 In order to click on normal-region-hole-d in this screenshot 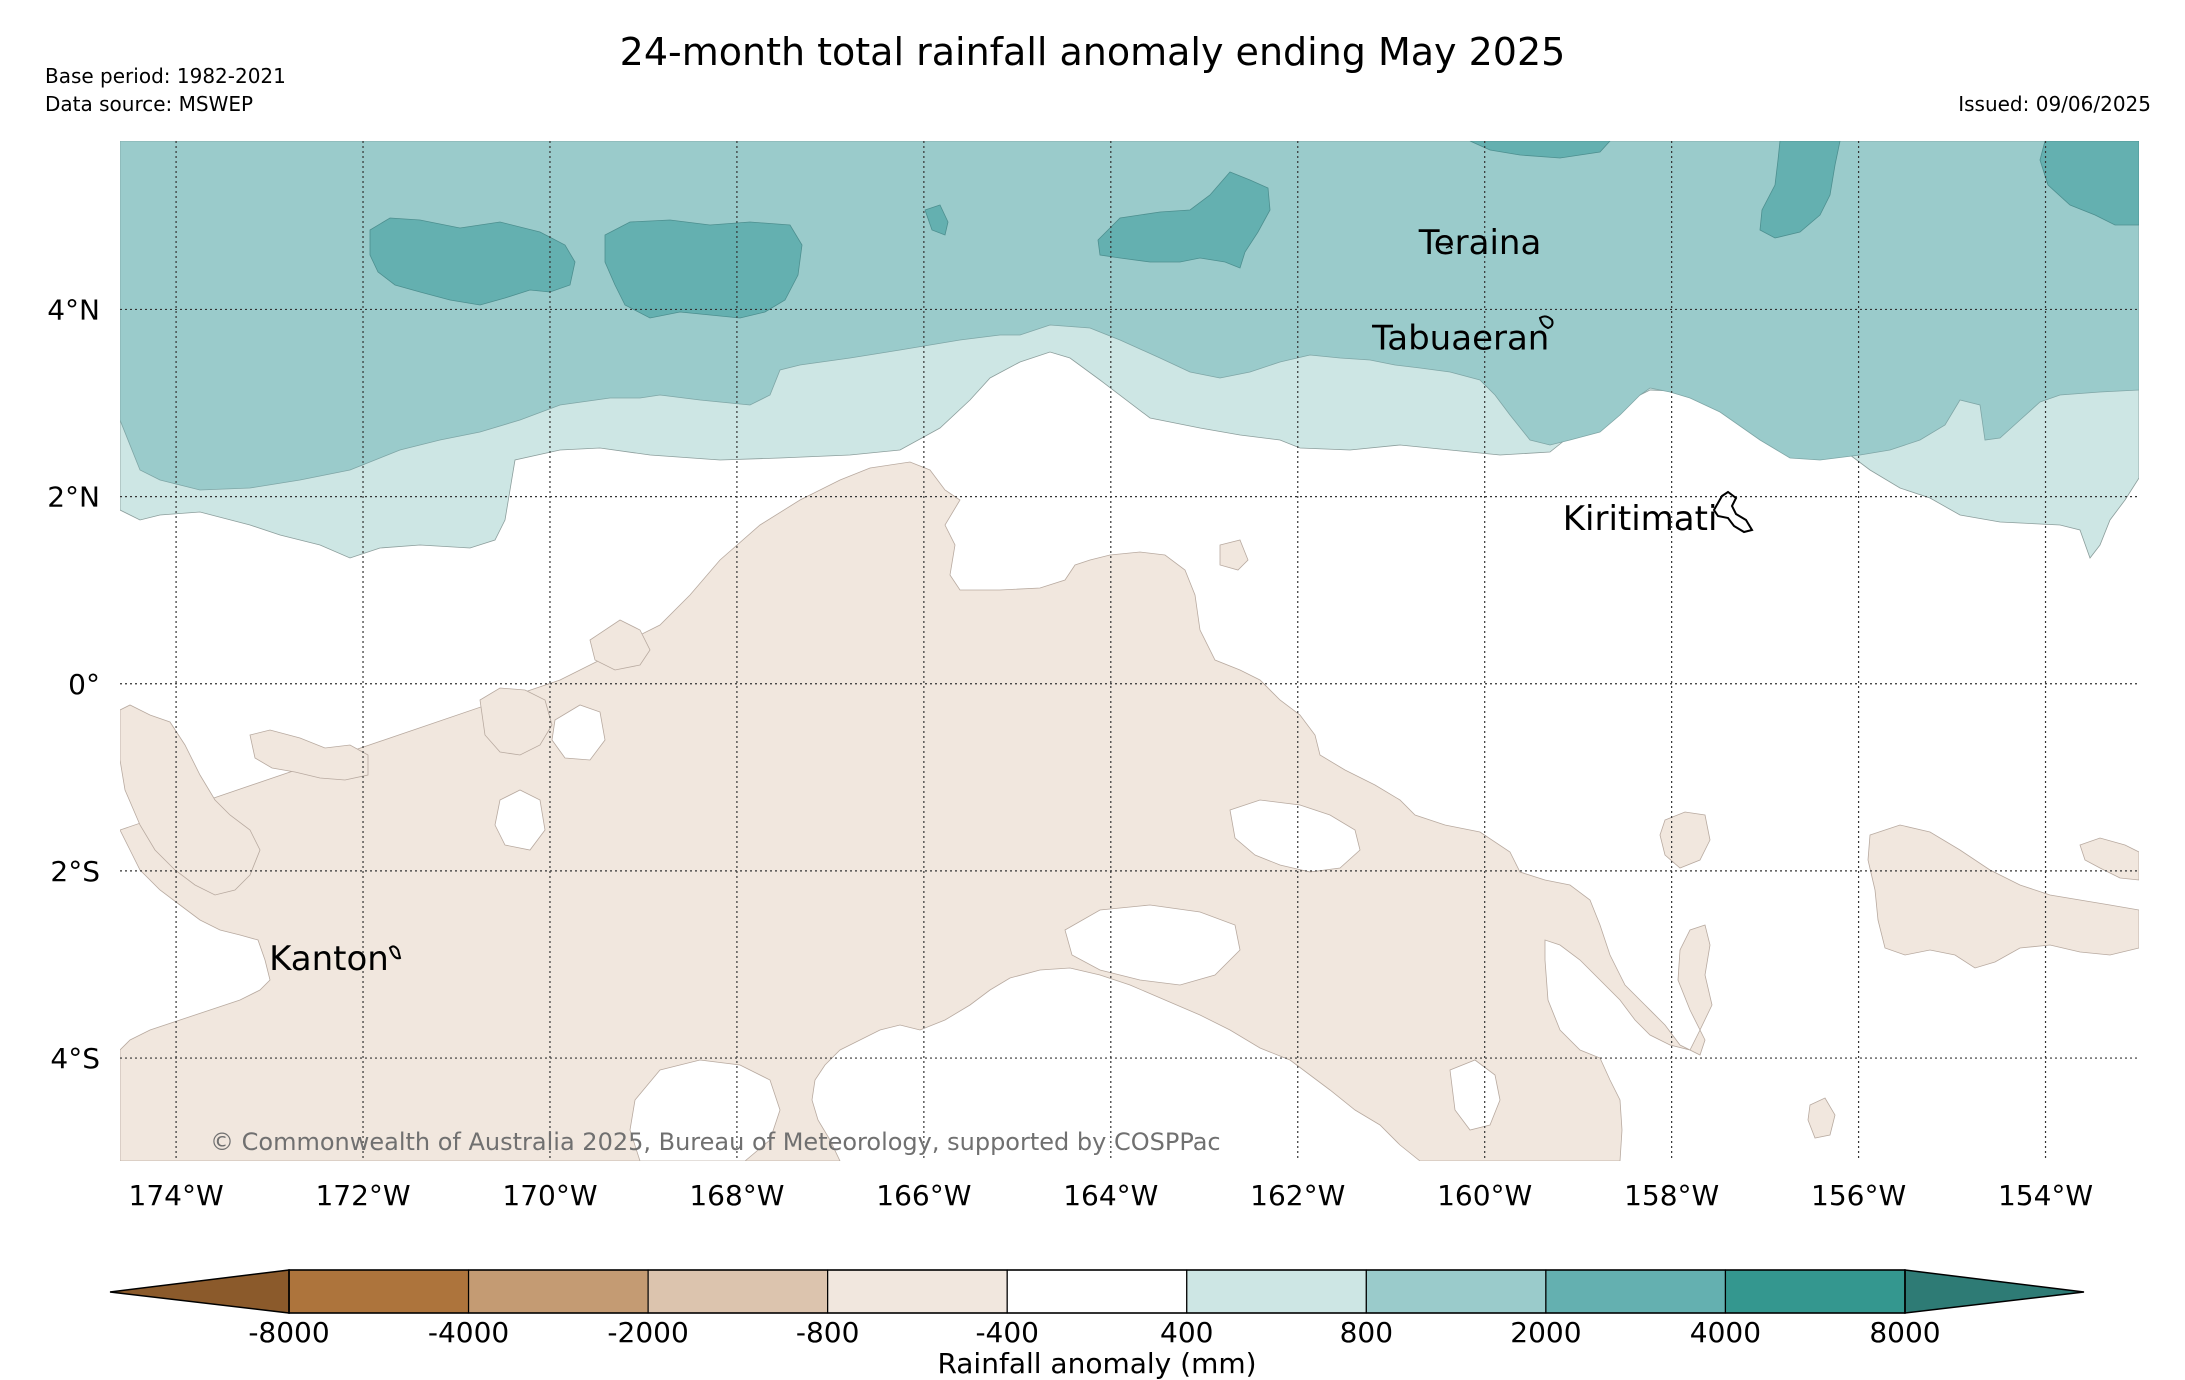, I will do `click(1152, 945)`.